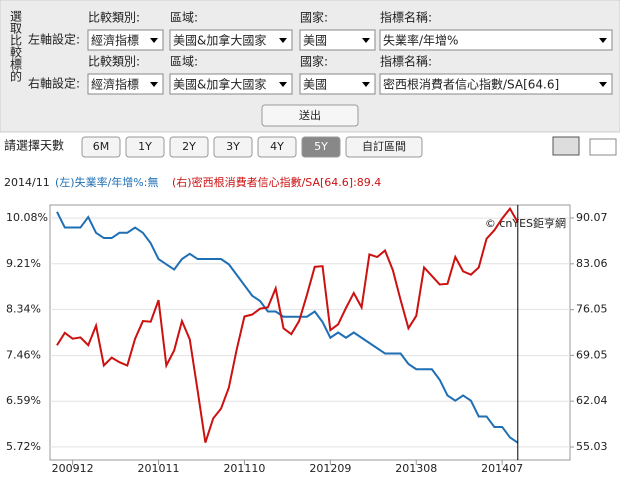 This screenshot has height=500, width=620. I want to click on print-icon, so click(566, 146).